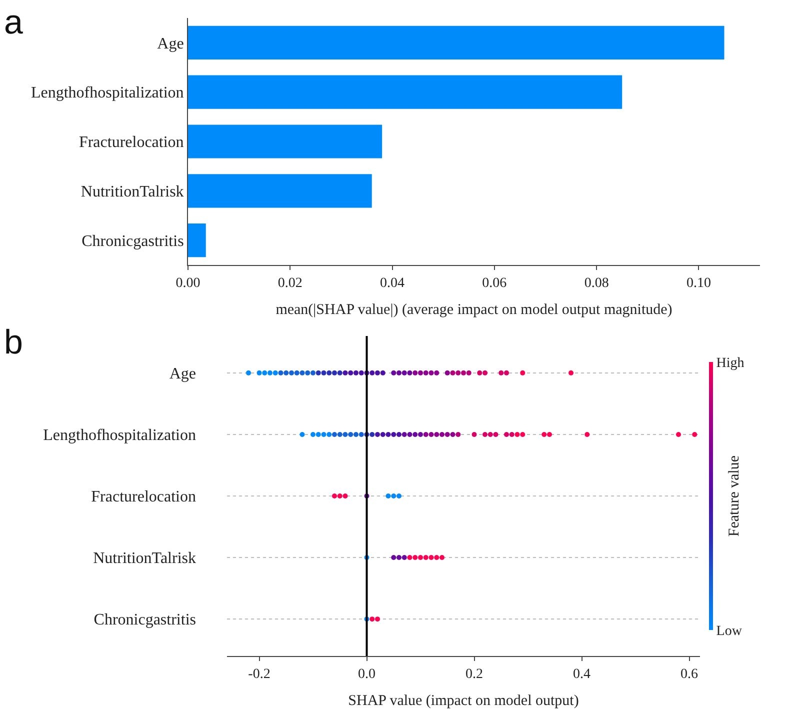  I want to click on x-tick-label: 0.02, so click(290, 283).